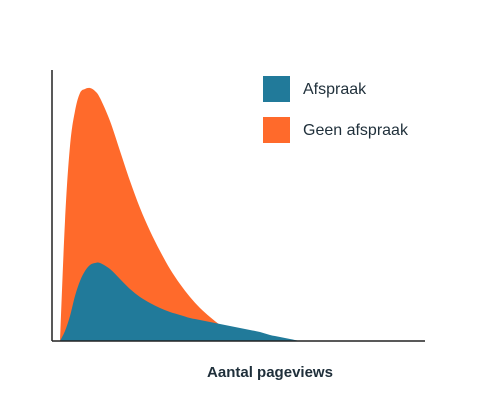 This screenshot has height=419, width=500. What do you see at coordinates (335, 89) in the screenshot?
I see `legend-label: Afspraak` at bounding box center [335, 89].